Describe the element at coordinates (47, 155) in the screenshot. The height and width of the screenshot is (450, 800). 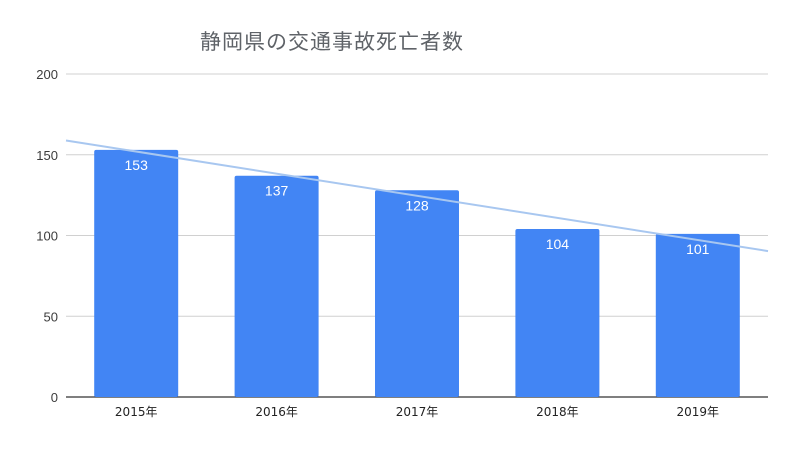
I see `y-tick-label: 150` at that location.